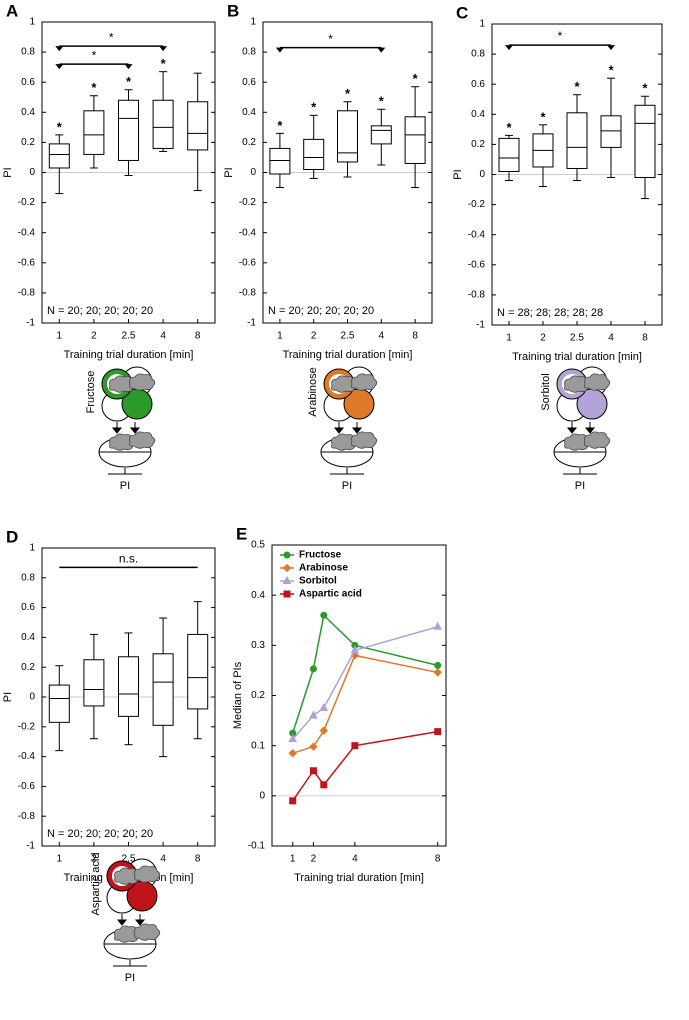  I want to click on x-axis-label: Training trial duration [min], so click(577, 357).